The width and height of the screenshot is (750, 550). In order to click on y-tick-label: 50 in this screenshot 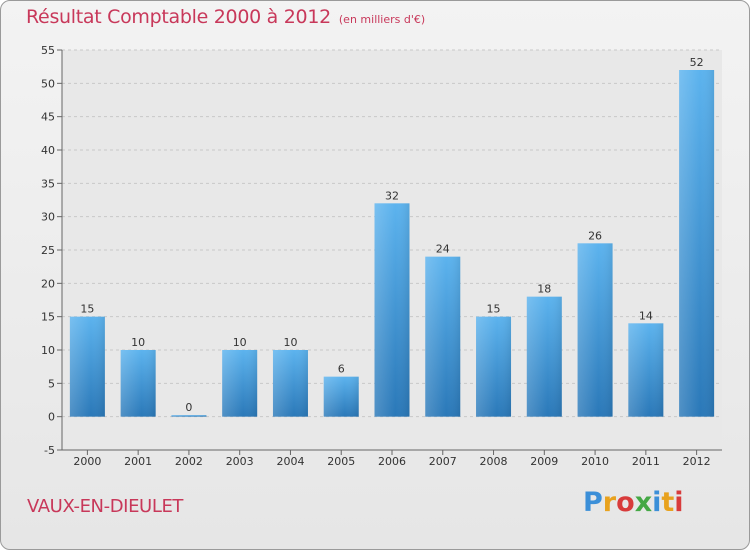, I will do `click(48, 83)`.